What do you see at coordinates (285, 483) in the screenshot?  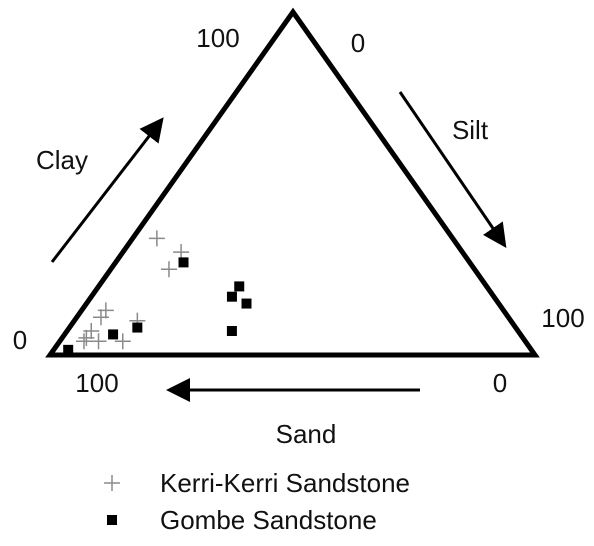 I see `legend-label: Kerri-Kerri Sandstone` at bounding box center [285, 483].